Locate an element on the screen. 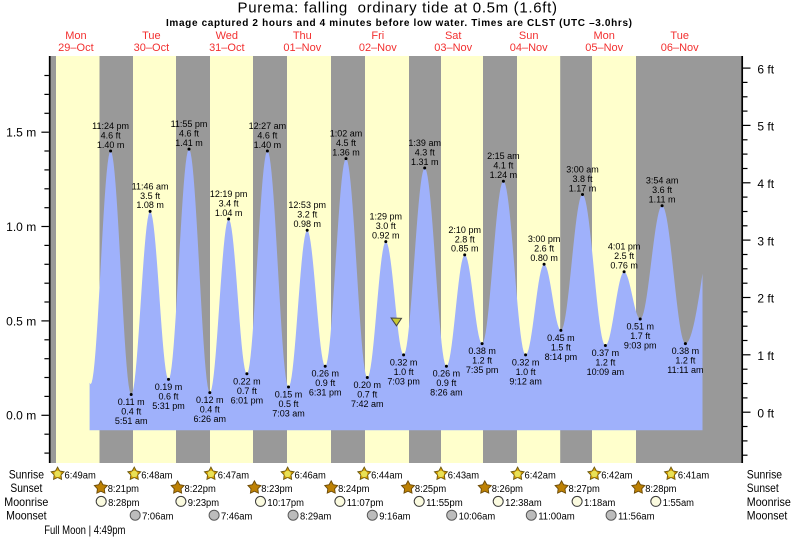 The image size is (793, 543). svg-text: 31–Oct is located at coordinates (226, 48).